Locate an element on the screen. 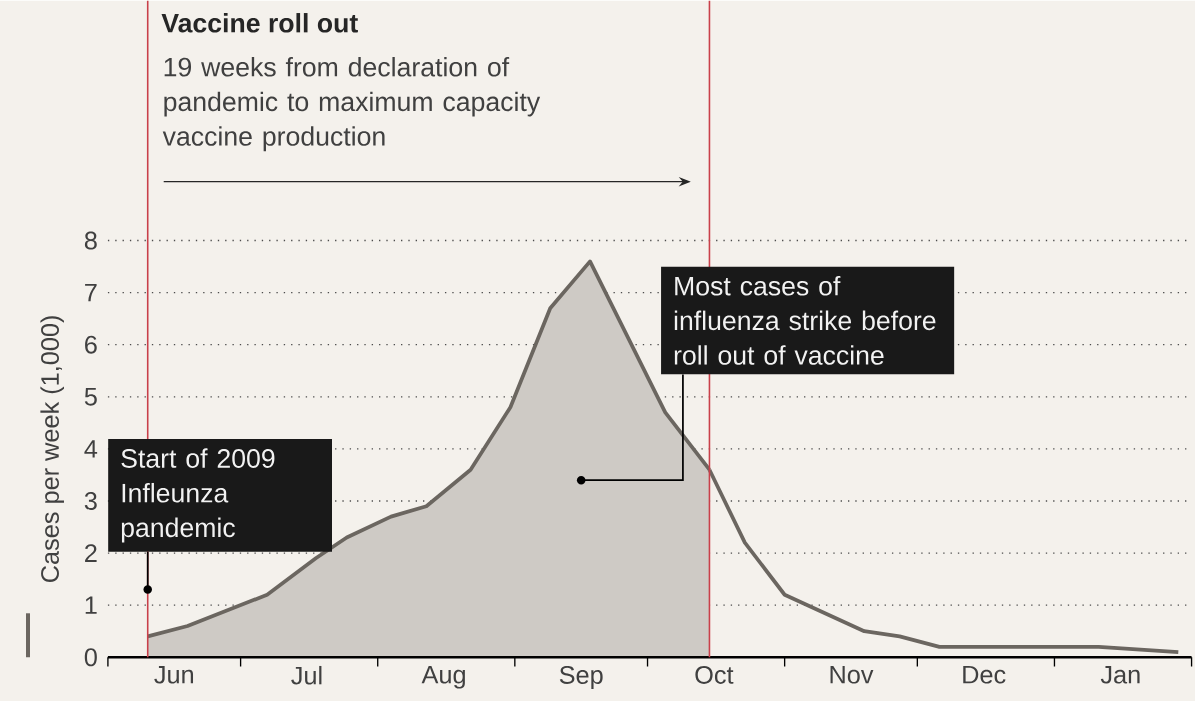 The image size is (1196, 701). y-tick-label: 8 is located at coordinates (90, 240).